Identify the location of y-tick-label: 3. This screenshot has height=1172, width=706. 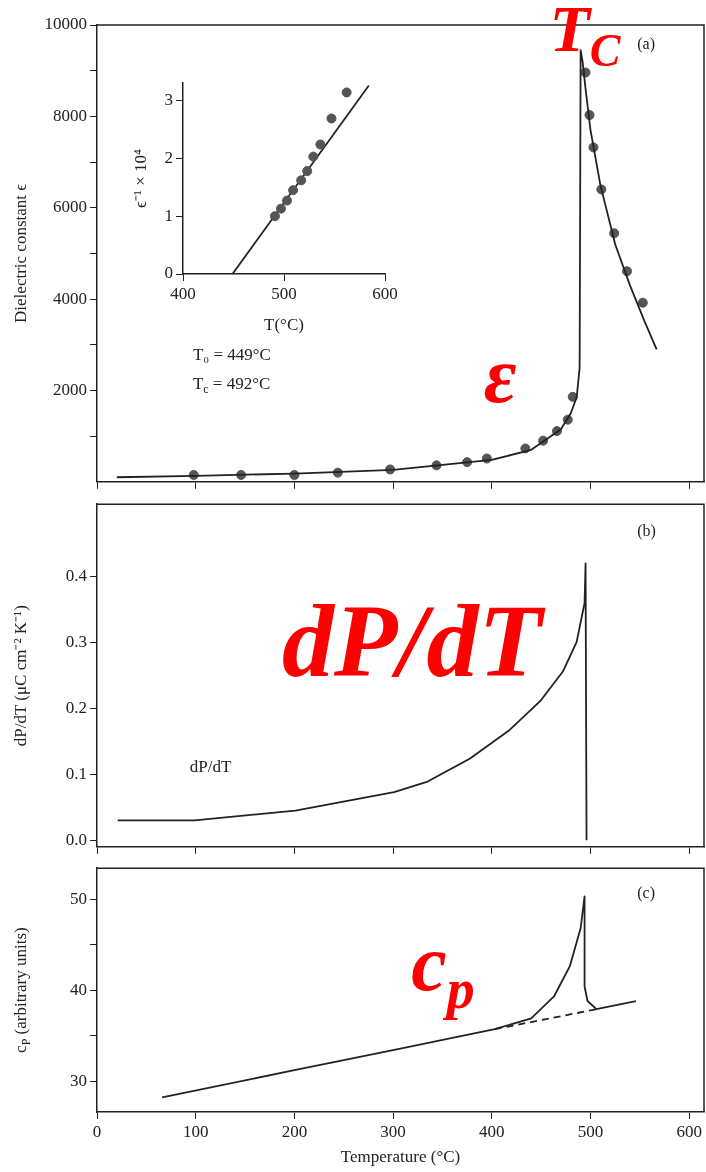
(168, 100).